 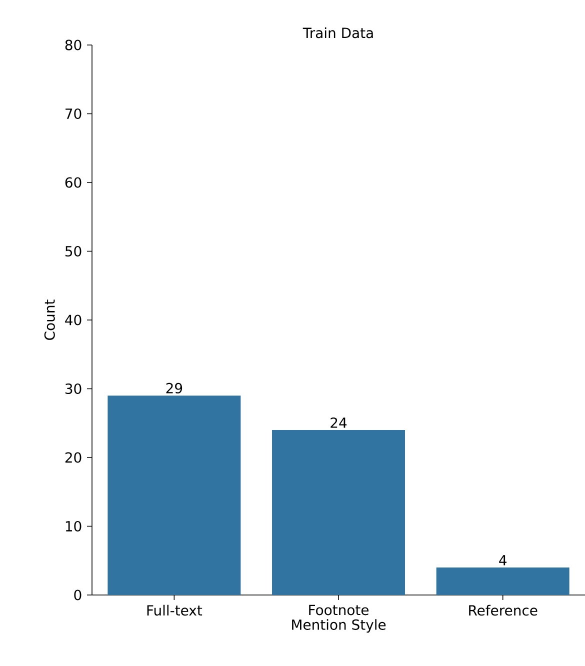 I want to click on y-tick-label: 60, so click(x=73, y=182).